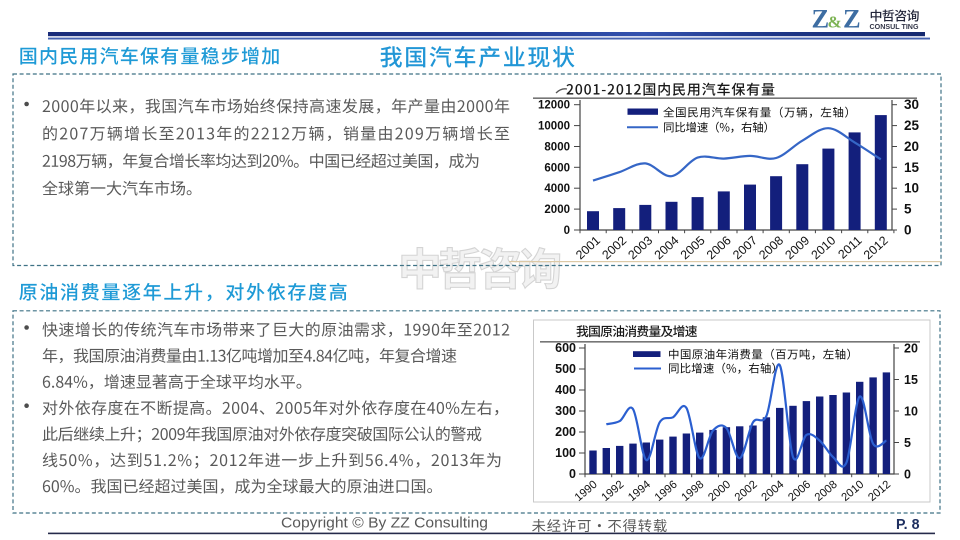  Describe the element at coordinates (557, 148) in the screenshot. I see `svg-text: 8000` at that location.